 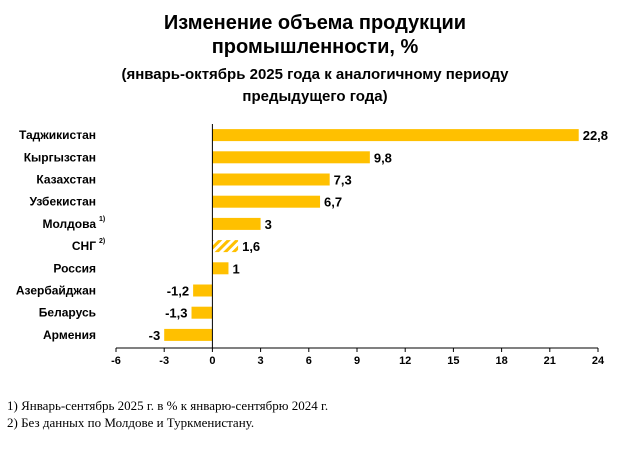 I want to click on category-label: Казахстан, so click(x=66, y=180).